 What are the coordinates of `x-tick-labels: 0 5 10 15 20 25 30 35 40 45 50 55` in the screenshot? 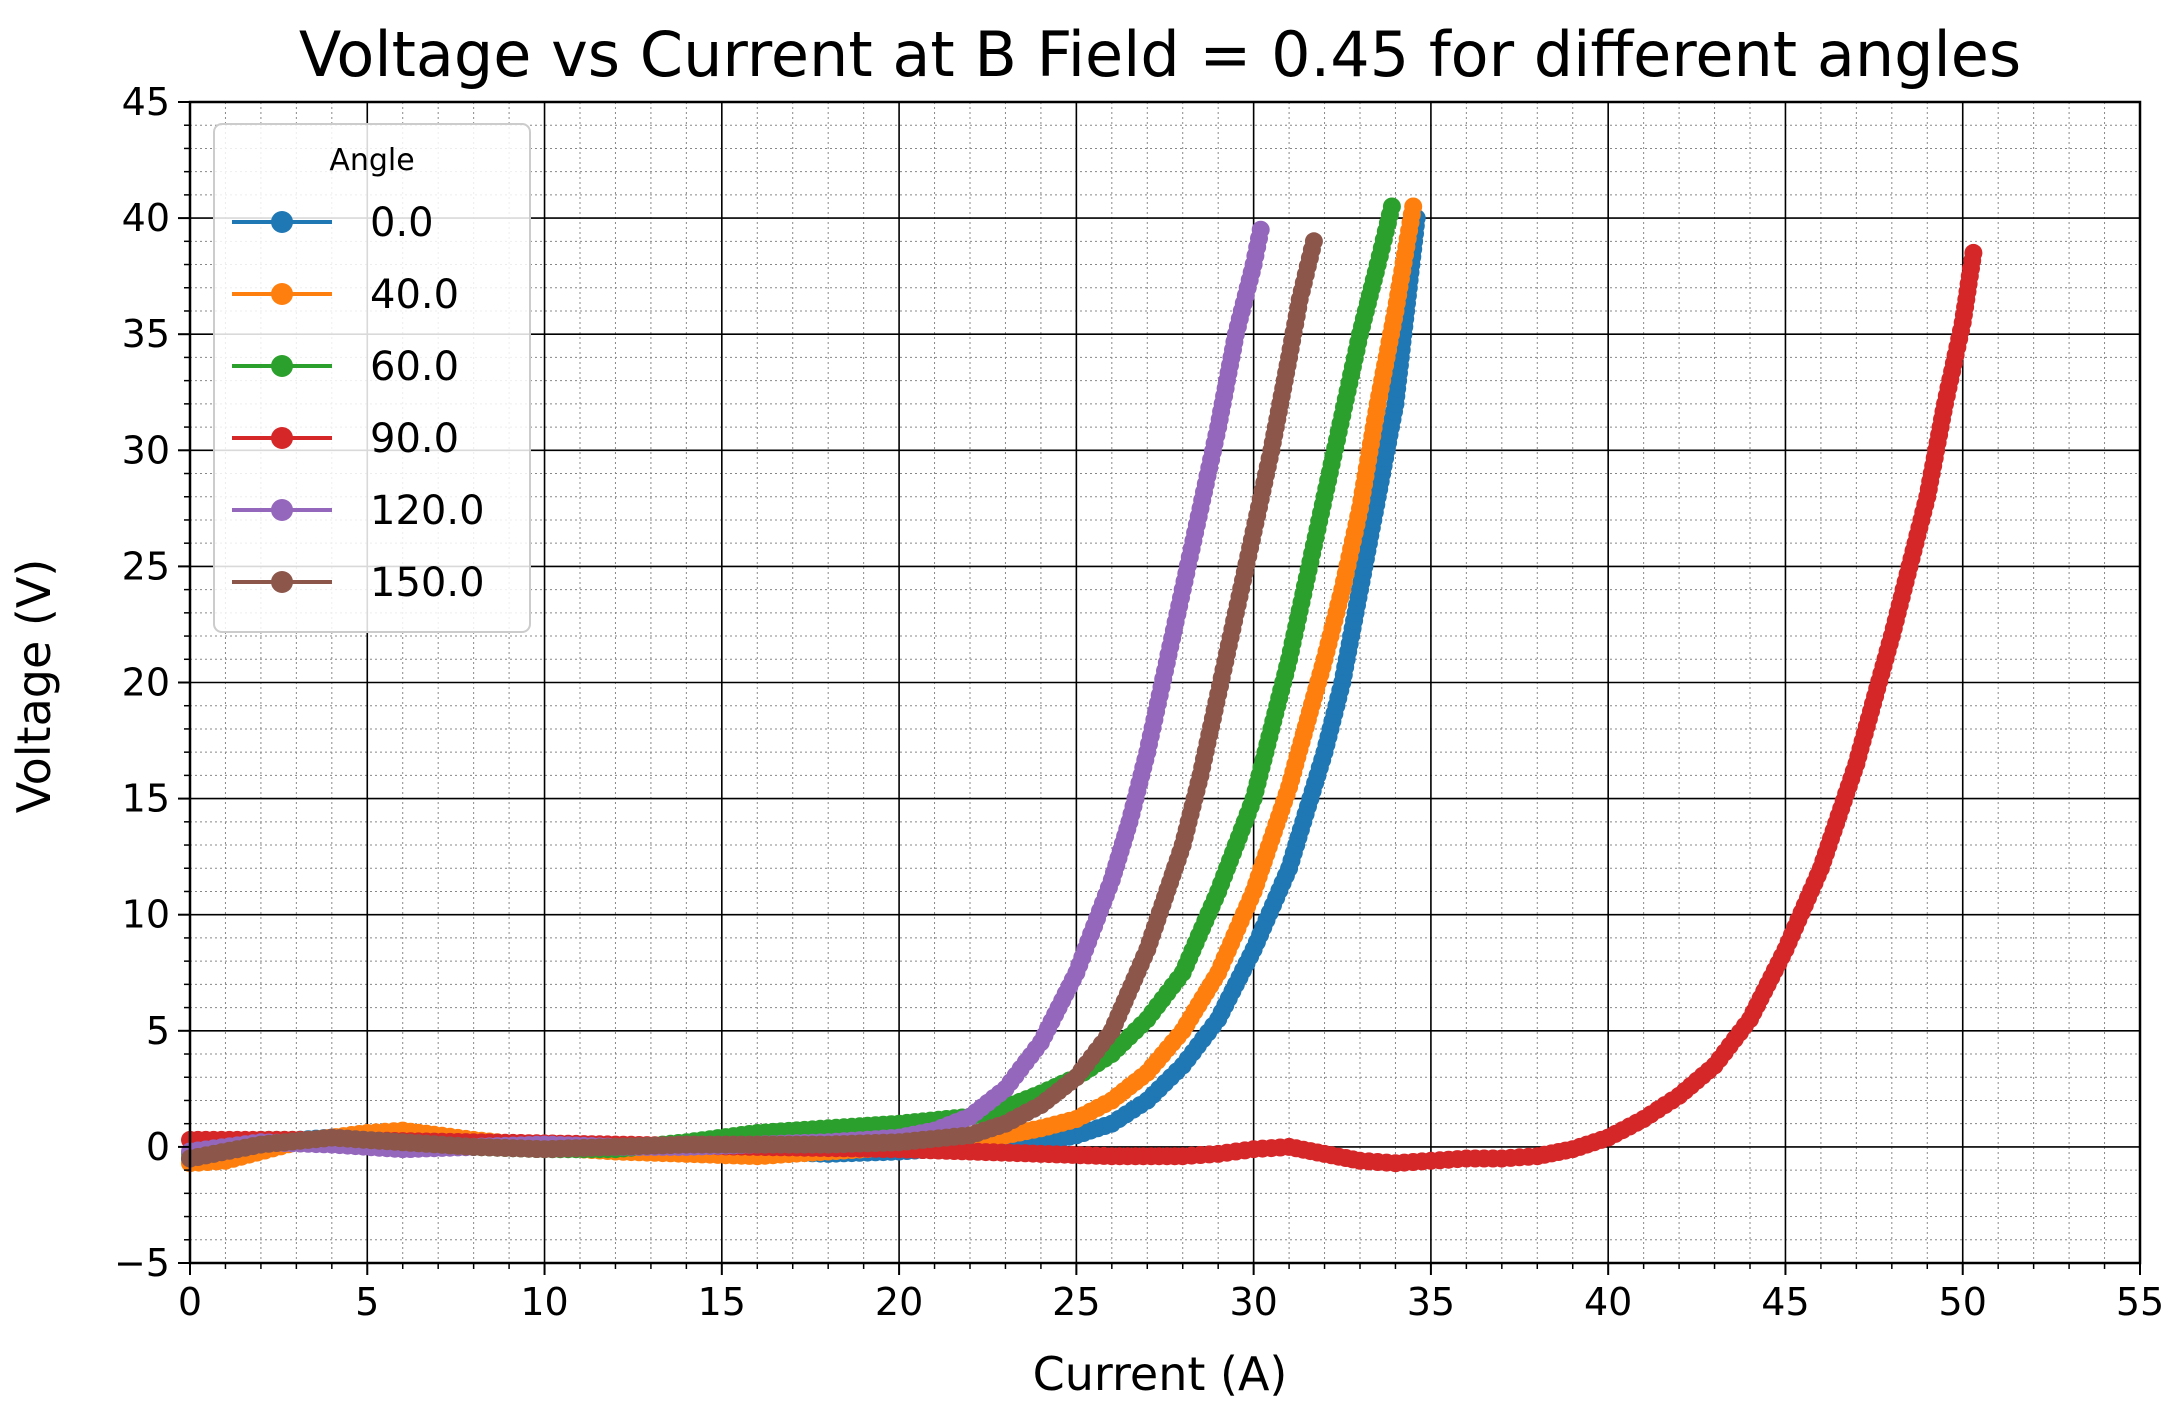 It's located at (1171, 1302).